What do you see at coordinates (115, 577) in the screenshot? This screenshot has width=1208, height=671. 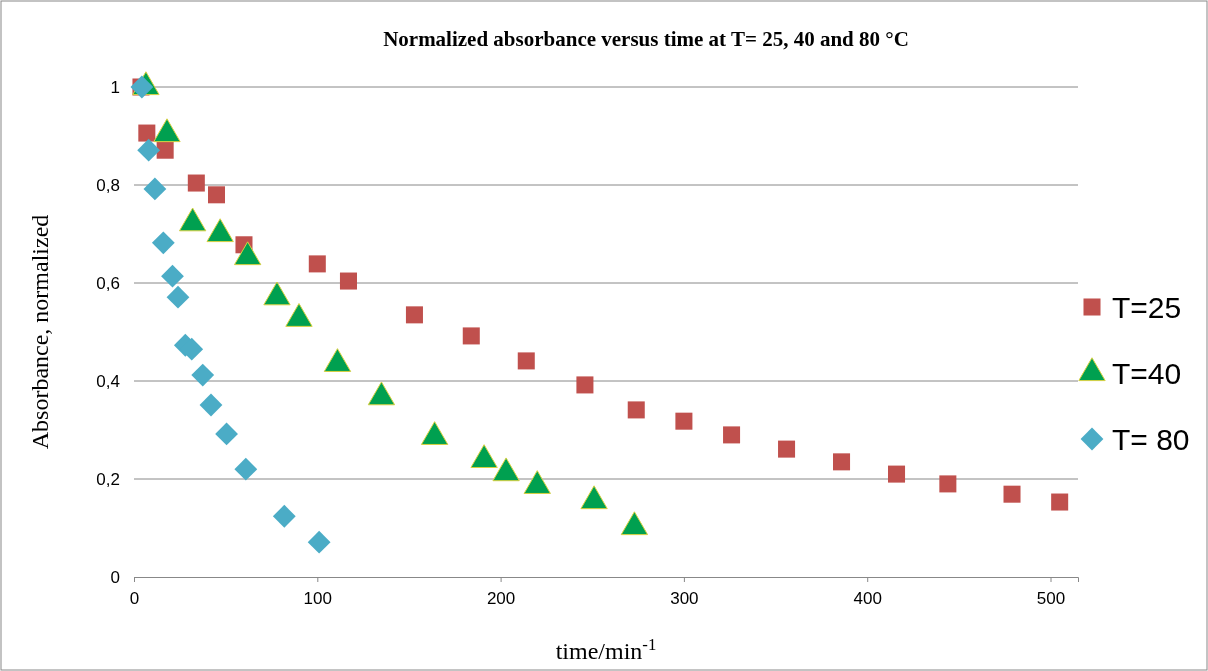 I see `y-tick-label: 0` at bounding box center [115, 577].